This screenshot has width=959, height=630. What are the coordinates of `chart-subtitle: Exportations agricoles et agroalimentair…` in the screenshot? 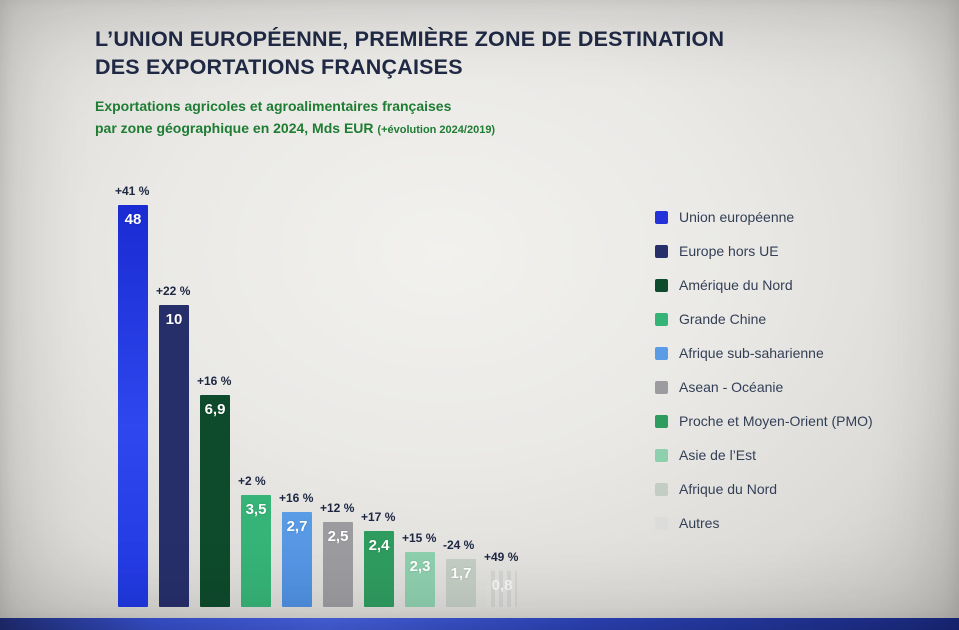 It's located at (455, 117).